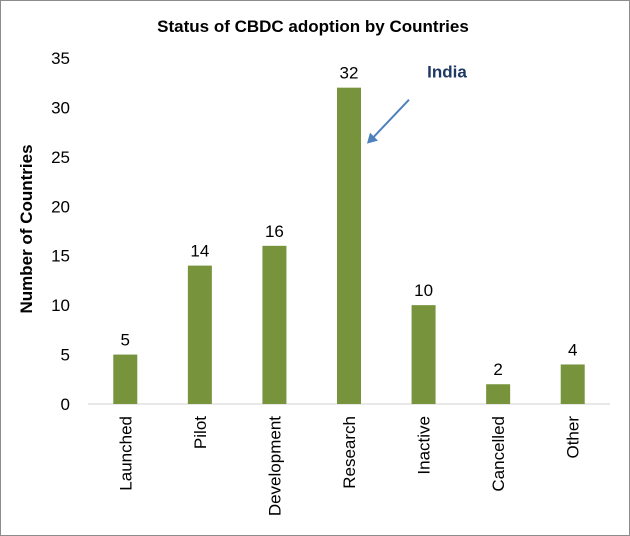 The width and height of the screenshot is (630, 536). What do you see at coordinates (60, 107) in the screenshot?
I see `y-tick-label: 30` at bounding box center [60, 107].